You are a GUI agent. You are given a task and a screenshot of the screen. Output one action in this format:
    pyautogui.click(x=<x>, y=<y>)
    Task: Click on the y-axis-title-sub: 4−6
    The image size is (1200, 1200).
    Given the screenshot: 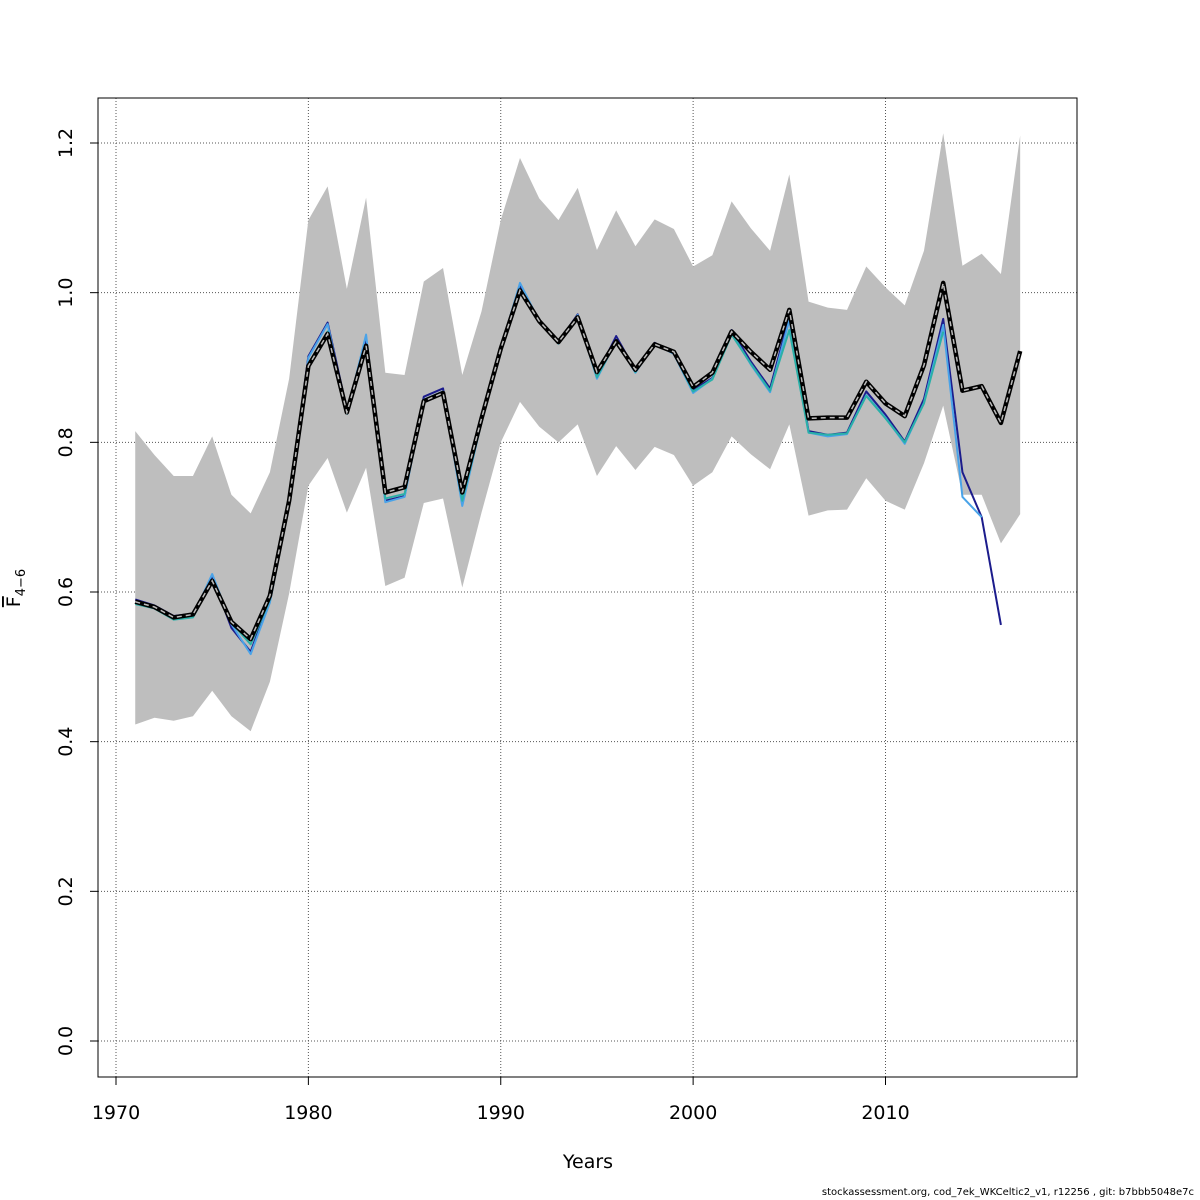 What is the action you would take?
    pyautogui.click(x=21, y=582)
    